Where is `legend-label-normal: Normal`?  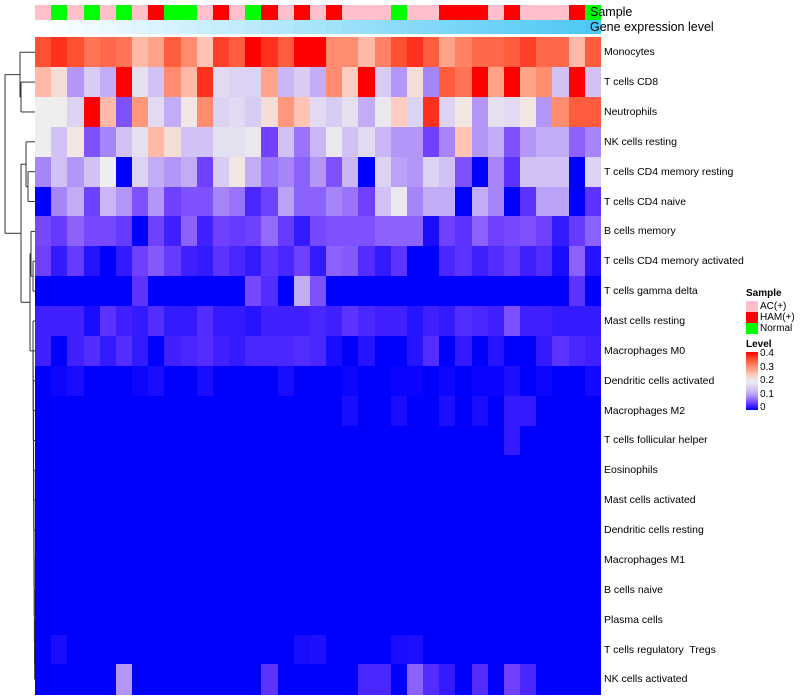 legend-label-normal: Normal is located at coordinates (776, 328).